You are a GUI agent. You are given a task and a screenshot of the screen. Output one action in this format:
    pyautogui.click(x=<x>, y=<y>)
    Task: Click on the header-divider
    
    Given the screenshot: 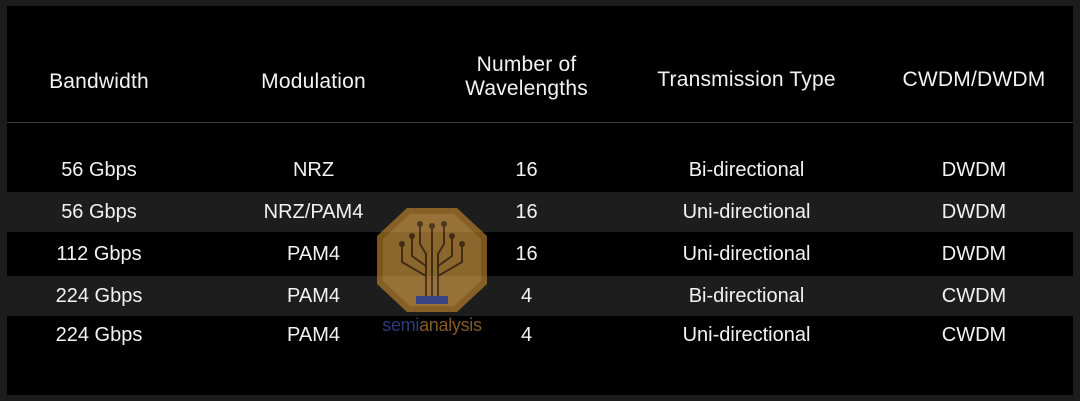 What is the action you would take?
    pyautogui.click(x=540, y=122)
    